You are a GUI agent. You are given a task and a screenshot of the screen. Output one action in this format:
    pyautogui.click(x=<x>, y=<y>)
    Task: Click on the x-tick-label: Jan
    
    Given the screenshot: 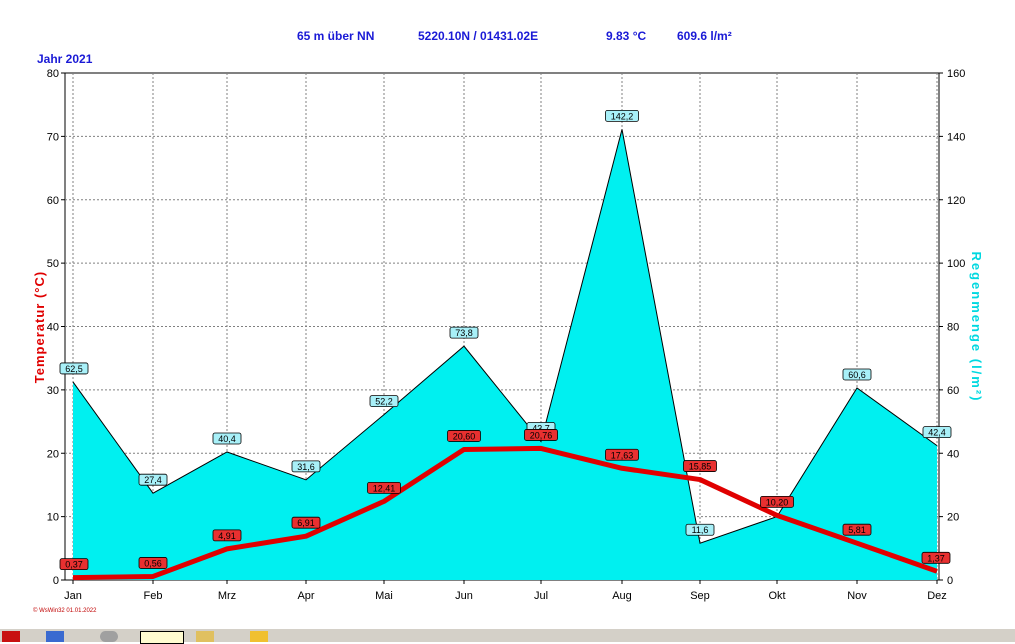 What is the action you would take?
    pyautogui.click(x=73, y=596)
    